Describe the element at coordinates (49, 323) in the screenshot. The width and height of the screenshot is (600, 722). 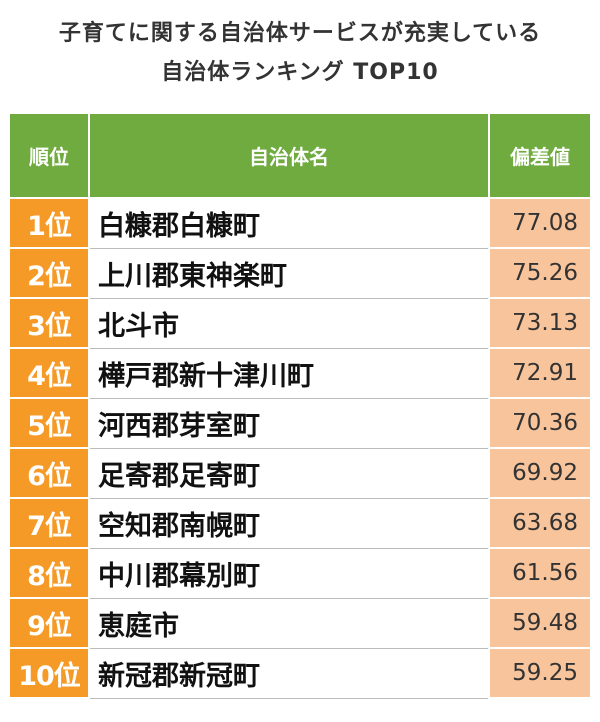
I see `rank-cell: 3位` at that location.